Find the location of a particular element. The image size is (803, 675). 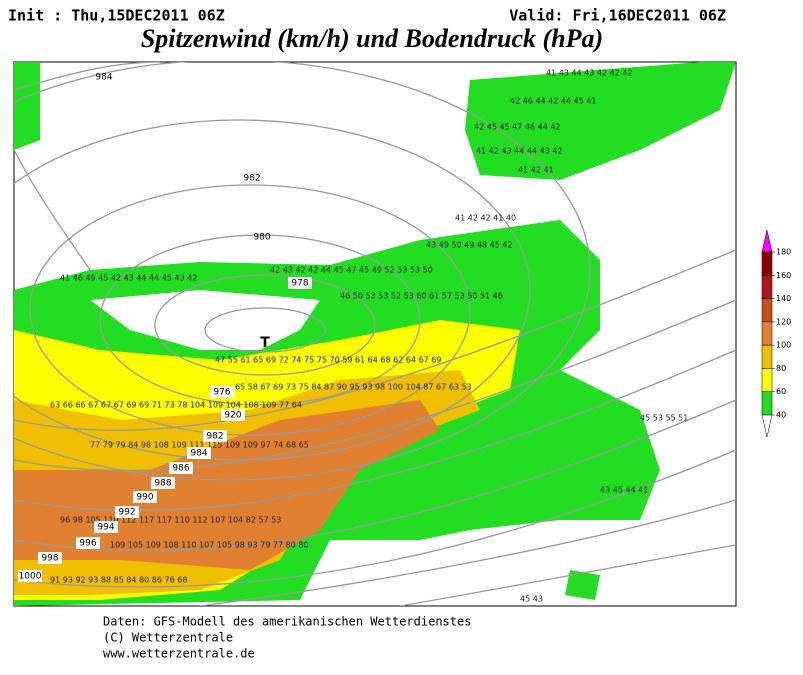

wind-label: 41 42 43 44 44 43 42 is located at coordinates (519, 151).